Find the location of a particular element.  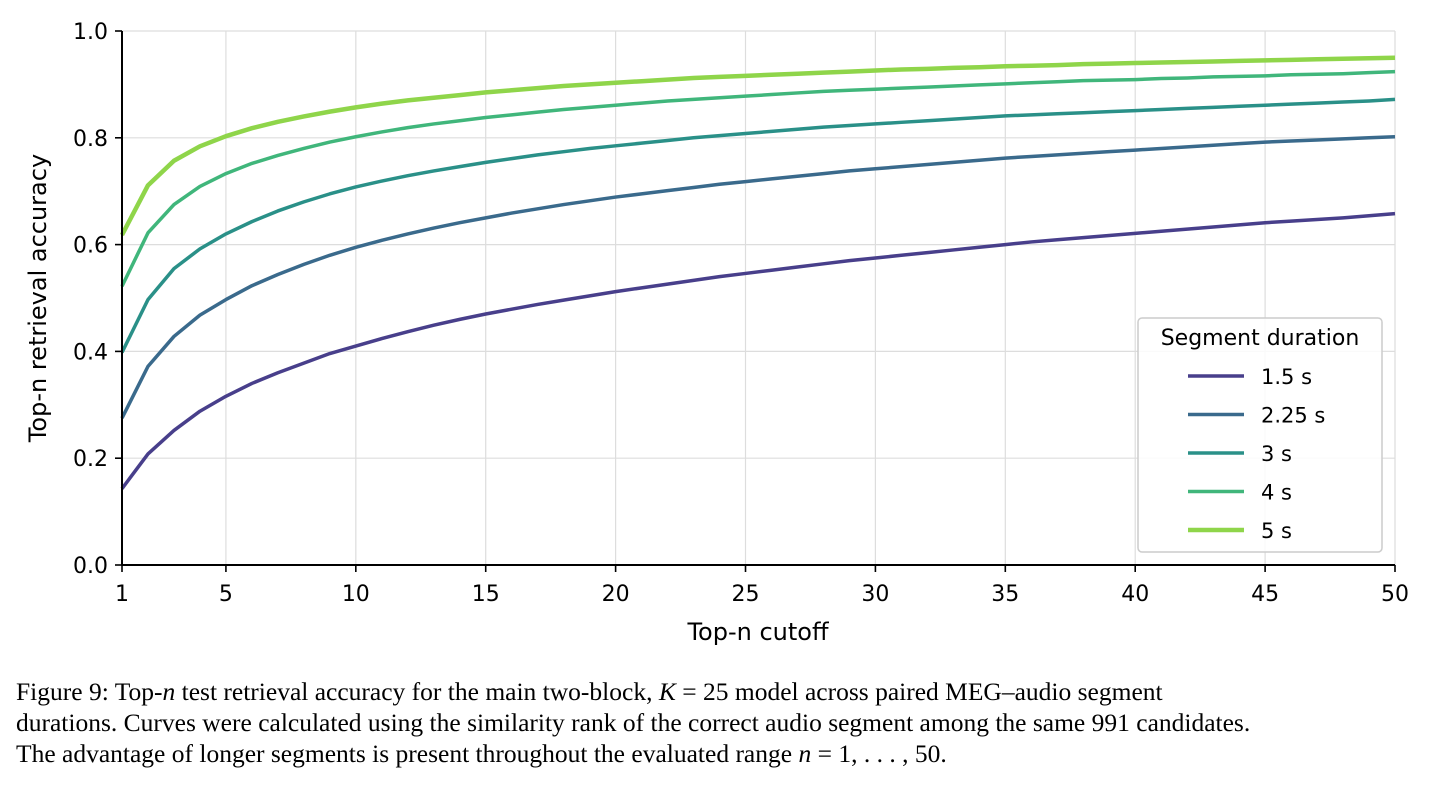

x-tick-label: 20 is located at coordinates (616, 594).